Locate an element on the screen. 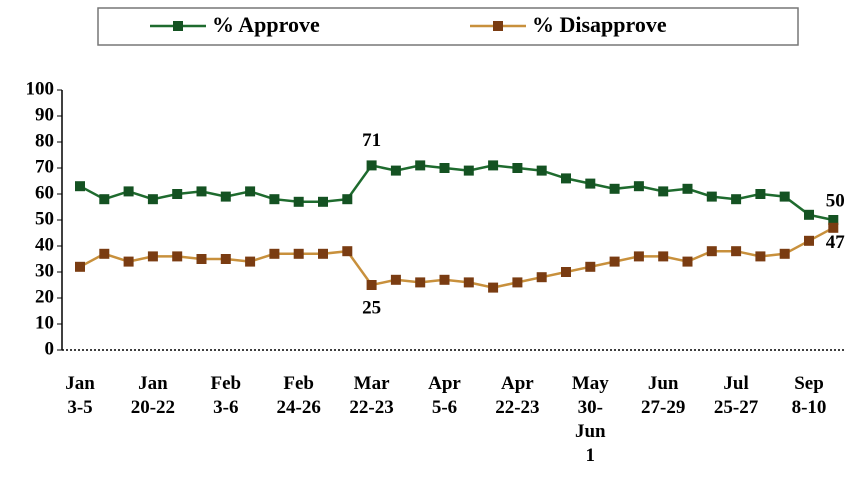 The height and width of the screenshot is (495, 857). x-tick-label: Feb 3-6 is located at coordinates (226, 395).